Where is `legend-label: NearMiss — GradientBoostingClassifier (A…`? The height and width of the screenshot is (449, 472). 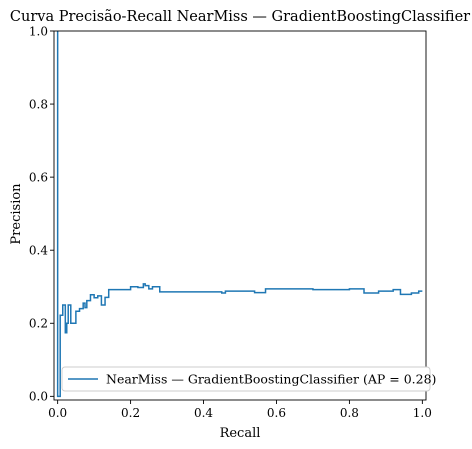 legend-label: NearMiss — GradientBoostingClassifier (A… is located at coordinates (271, 379).